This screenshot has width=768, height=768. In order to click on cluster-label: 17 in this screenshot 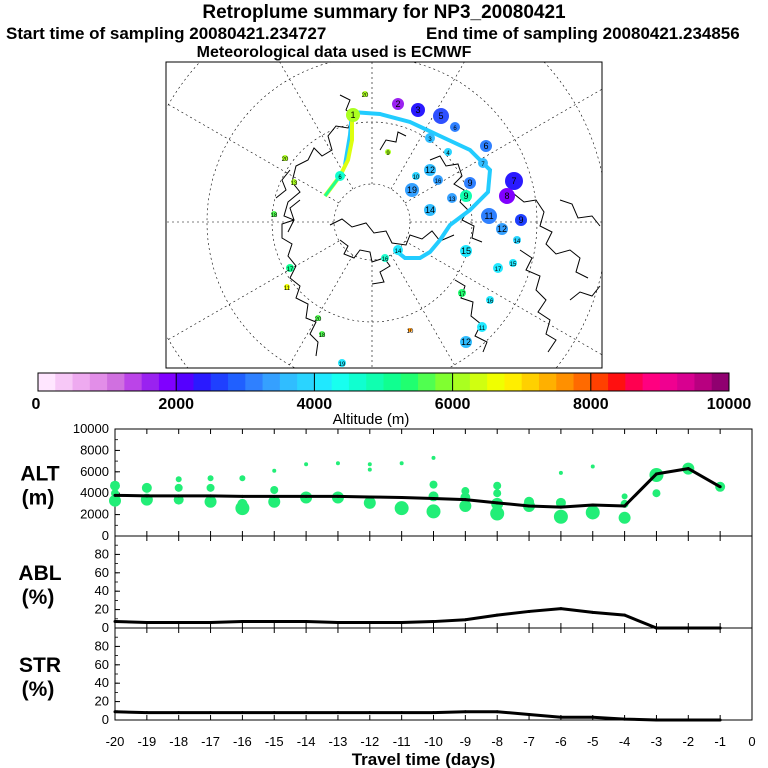, I will do `click(498, 270)`.